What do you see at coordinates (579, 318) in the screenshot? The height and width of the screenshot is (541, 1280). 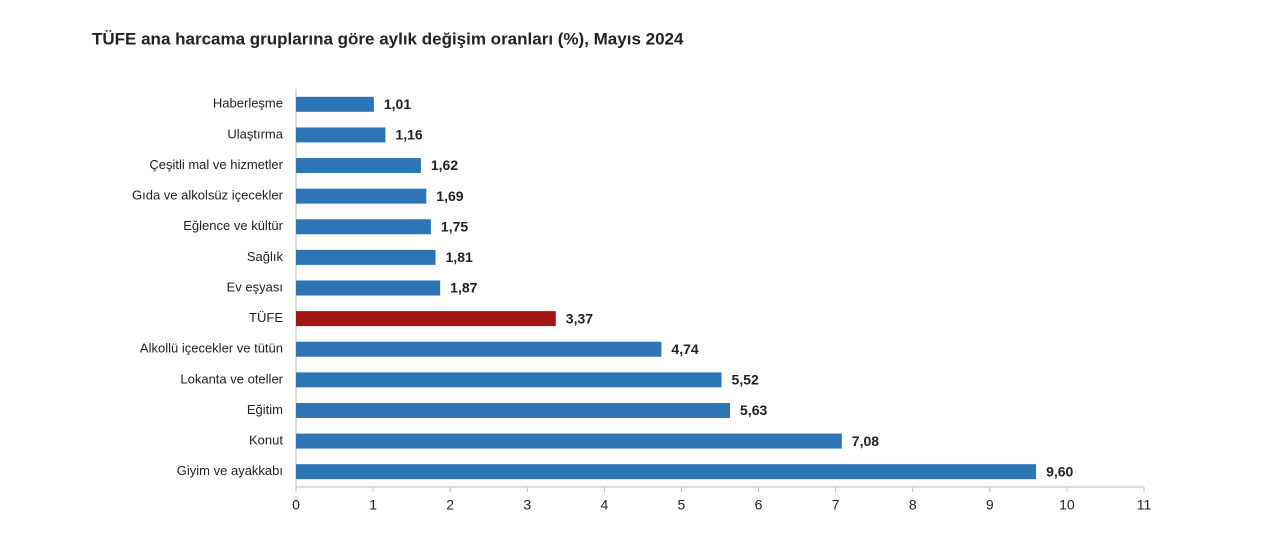 I see `value-label: 3,37` at bounding box center [579, 318].